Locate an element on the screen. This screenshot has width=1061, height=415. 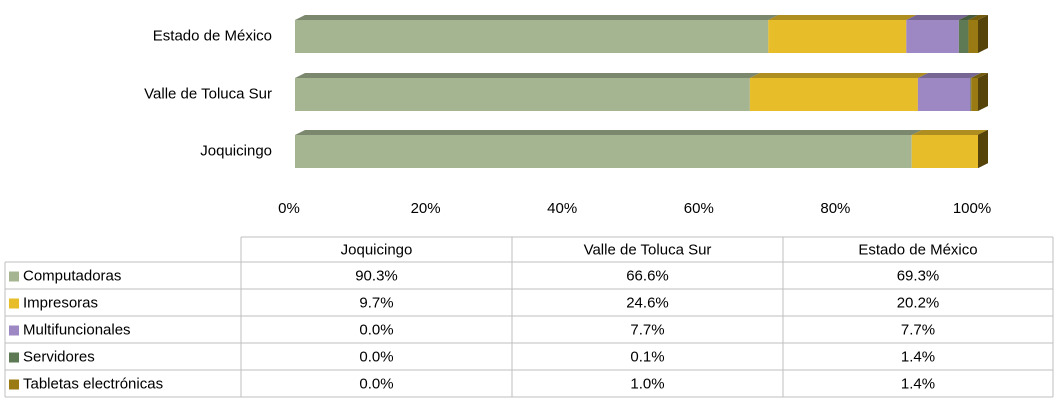
category-label: Valle de Toluca Sur is located at coordinates (208, 93).